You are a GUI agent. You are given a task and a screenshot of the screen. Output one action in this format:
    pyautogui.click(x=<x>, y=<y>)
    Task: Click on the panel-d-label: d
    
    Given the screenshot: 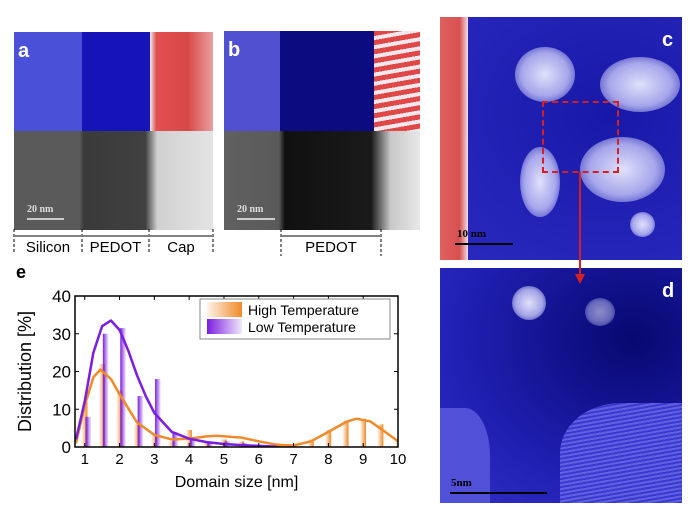 What is the action you would take?
    pyautogui.click(x=668, y=291)
    